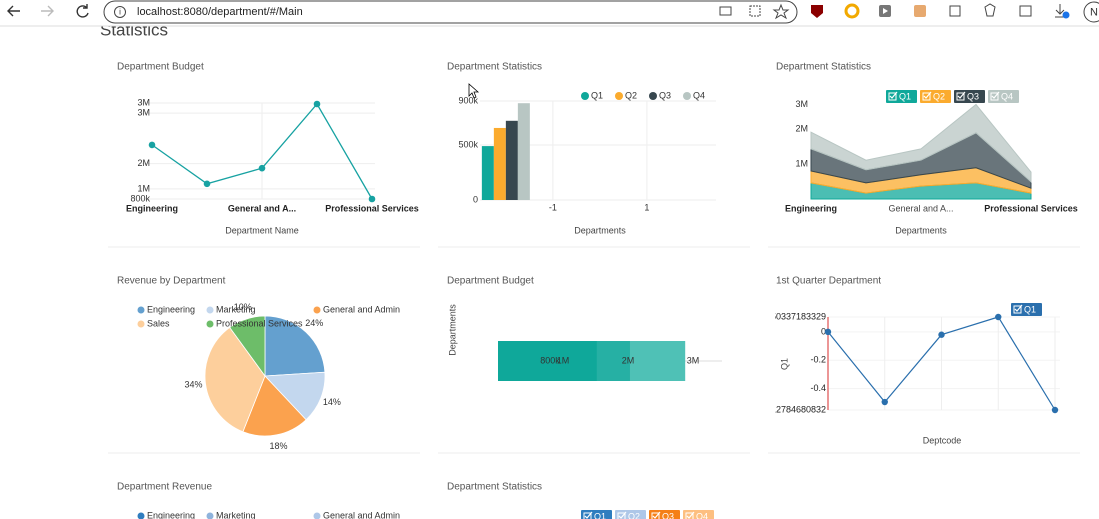 This screenshot has width=1099, height=519. Describe the element at coordinates (13, 11) in the screenshot. I see `back-button` at that location.